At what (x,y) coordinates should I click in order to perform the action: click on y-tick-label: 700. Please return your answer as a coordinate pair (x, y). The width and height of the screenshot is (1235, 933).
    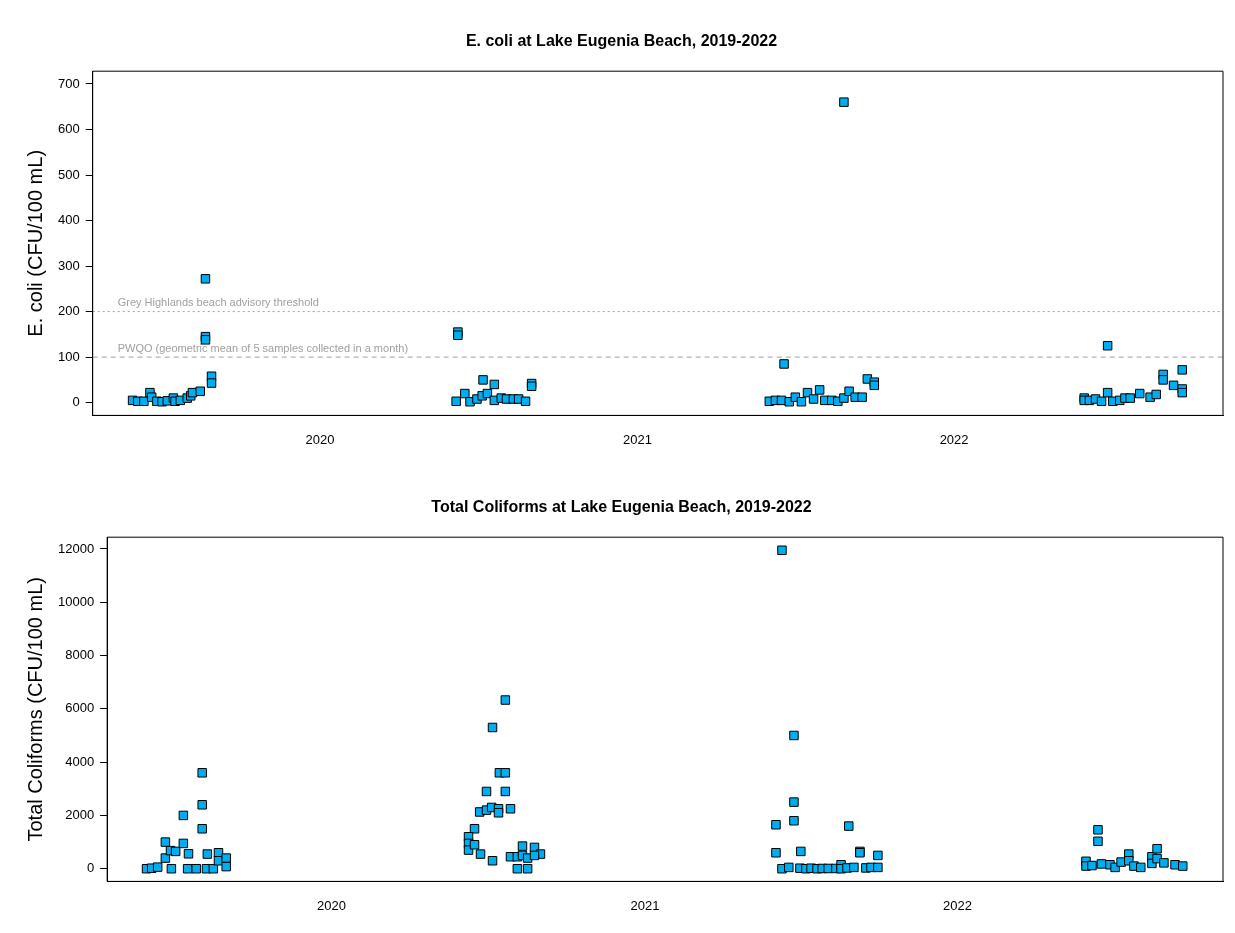
    Looking at the image, I should click on (68, 83).